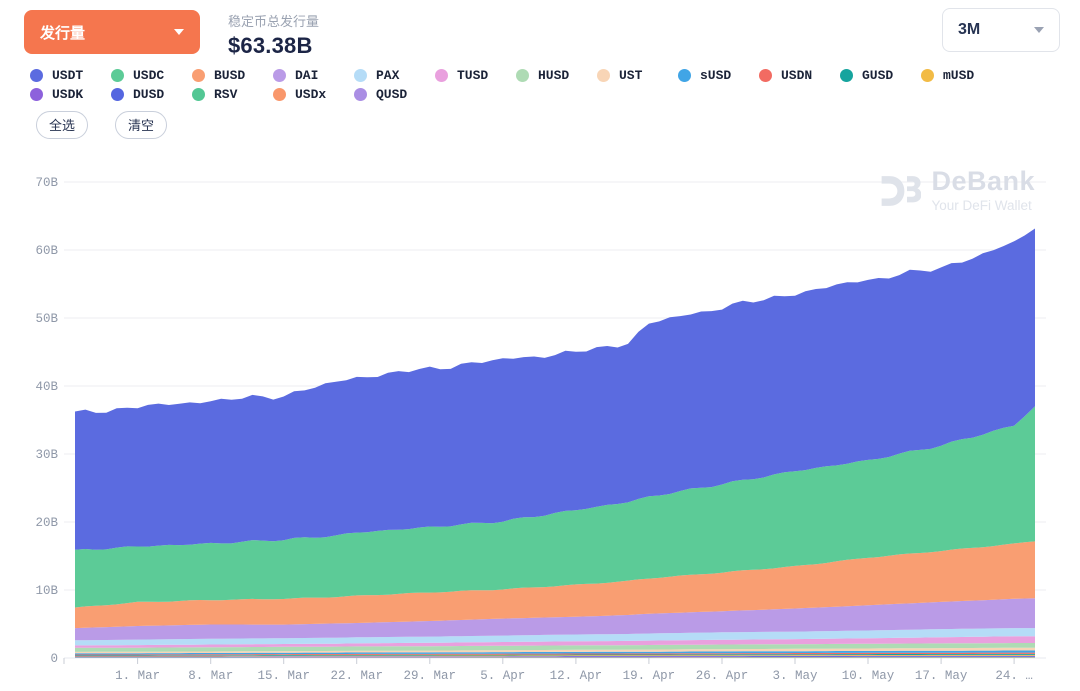 This screenshot has width=1080, height=691. I want to click on legend-label: DUSD, so click(149, 94).